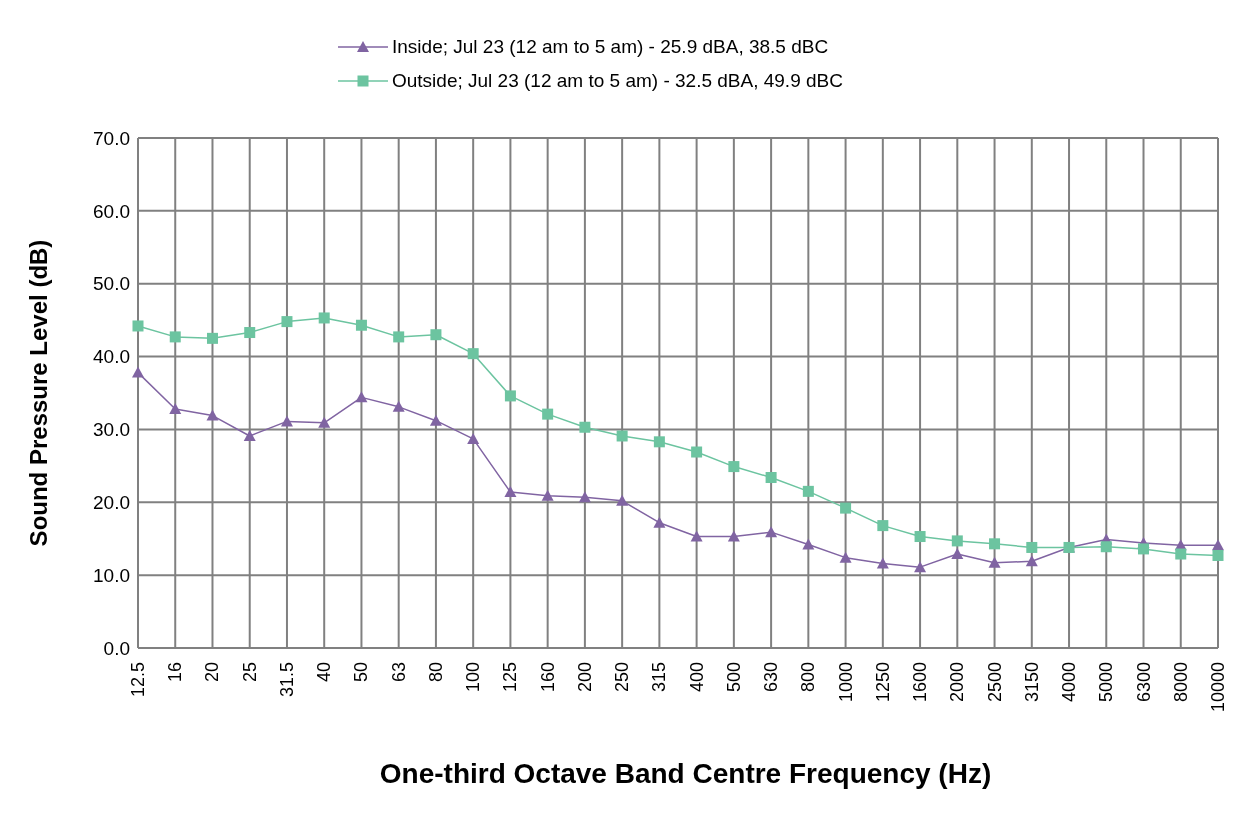 The image size is (1241, 829). Describe the element at coordinates (111, 138) in the screenshot. I see `y-tick-label: 70.0` at that location.